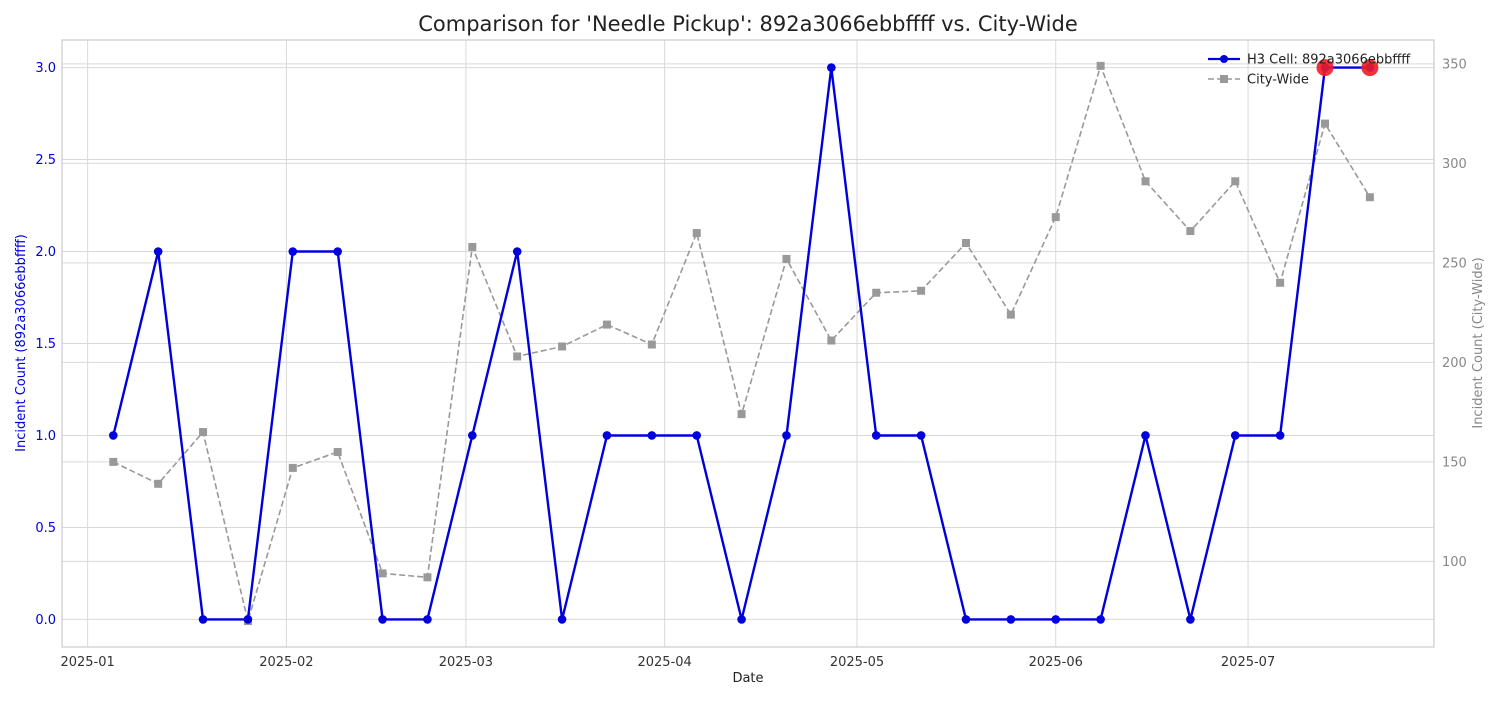 The image size is (1500, 704). Describe the element at coordinates (45, 528) in the screenshot. I see `y-left-tick-label: 0.5` at that location.